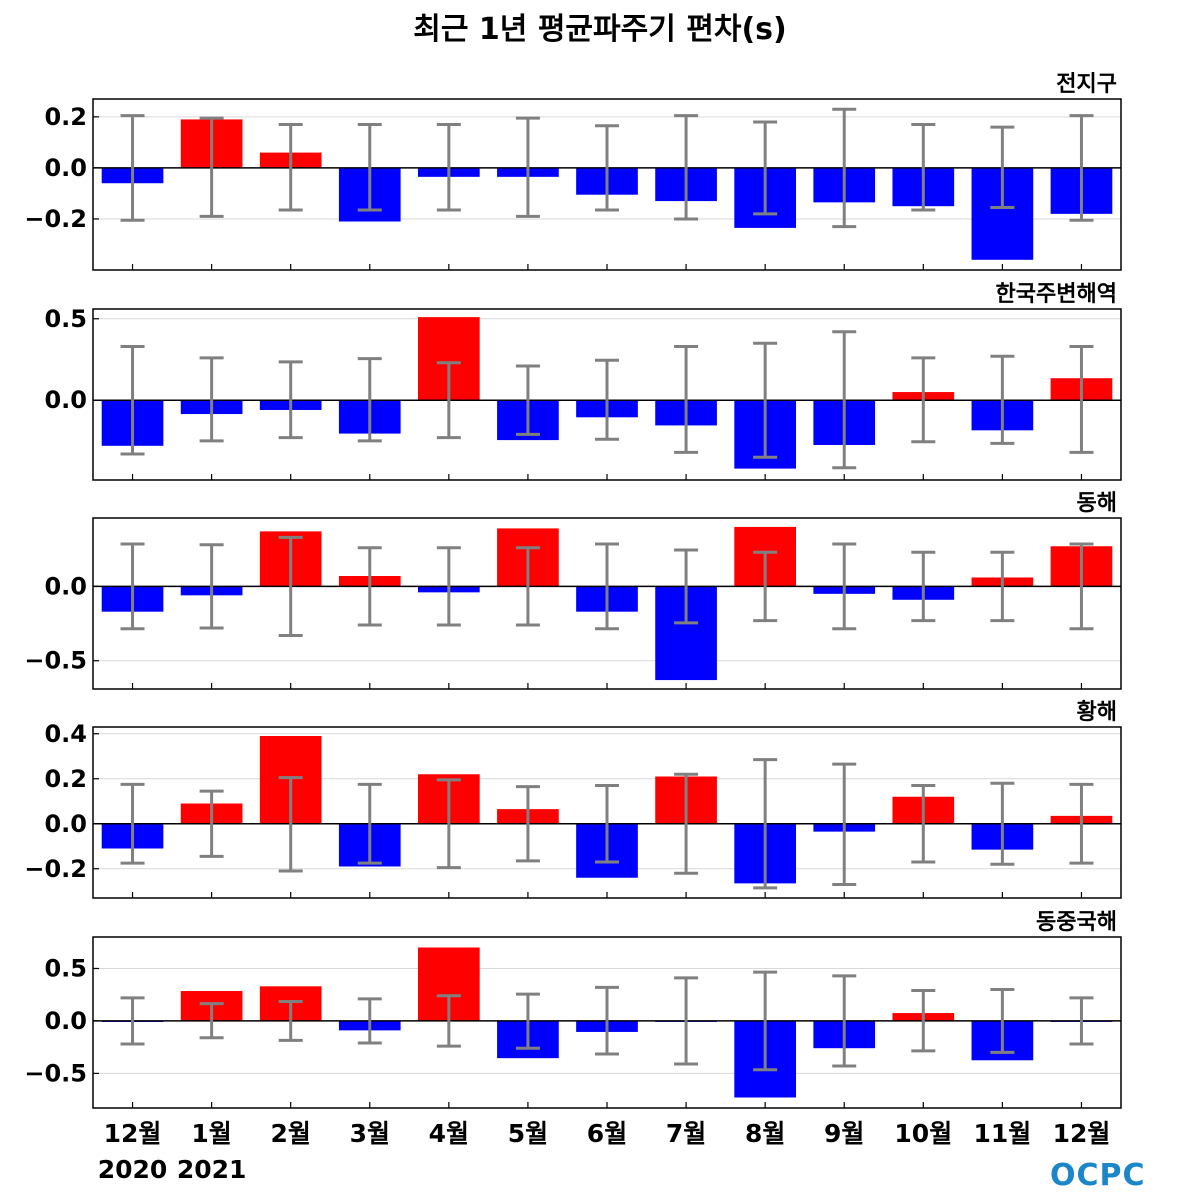 The width and height of the screenshot is (1200, 1200). Describe the element at coordinates (211, 1133) in the screenshot. I see `x-month-label: 1월` at that location.